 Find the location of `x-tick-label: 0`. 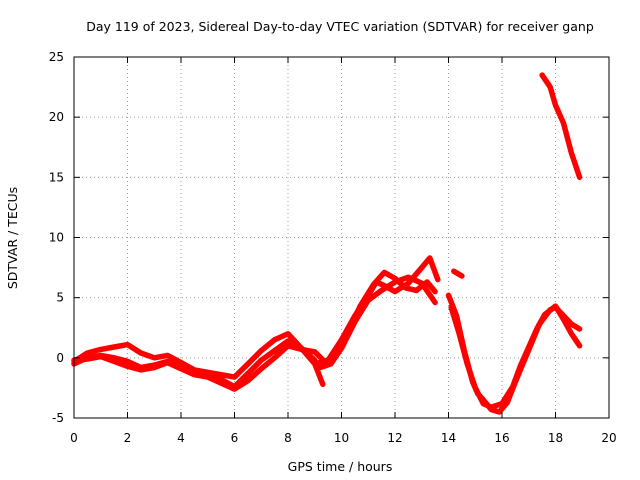

x-tick-label: 0 is located at coordinates (74, 438).